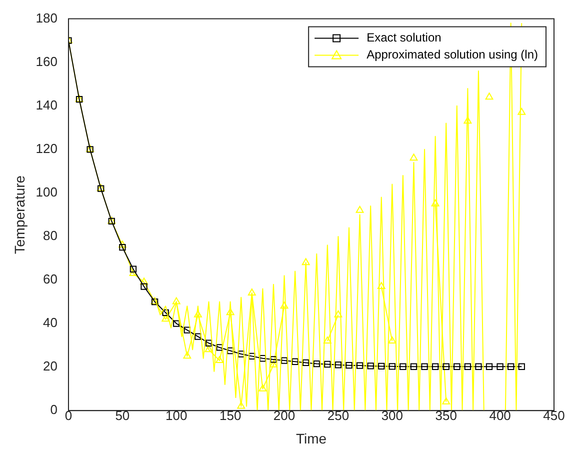  Describe the element at coordinates (311, 438) in the screenshot. I see `x-axis-title: Time` at that location.